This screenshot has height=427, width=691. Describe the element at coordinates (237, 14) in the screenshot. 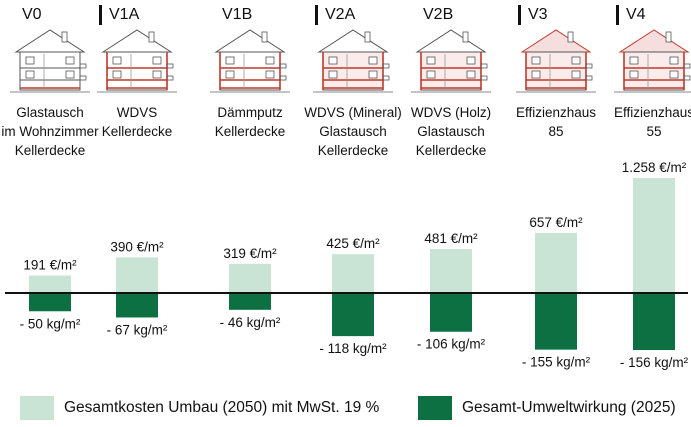

I see `variant-code-v1b: V1B` at that location.